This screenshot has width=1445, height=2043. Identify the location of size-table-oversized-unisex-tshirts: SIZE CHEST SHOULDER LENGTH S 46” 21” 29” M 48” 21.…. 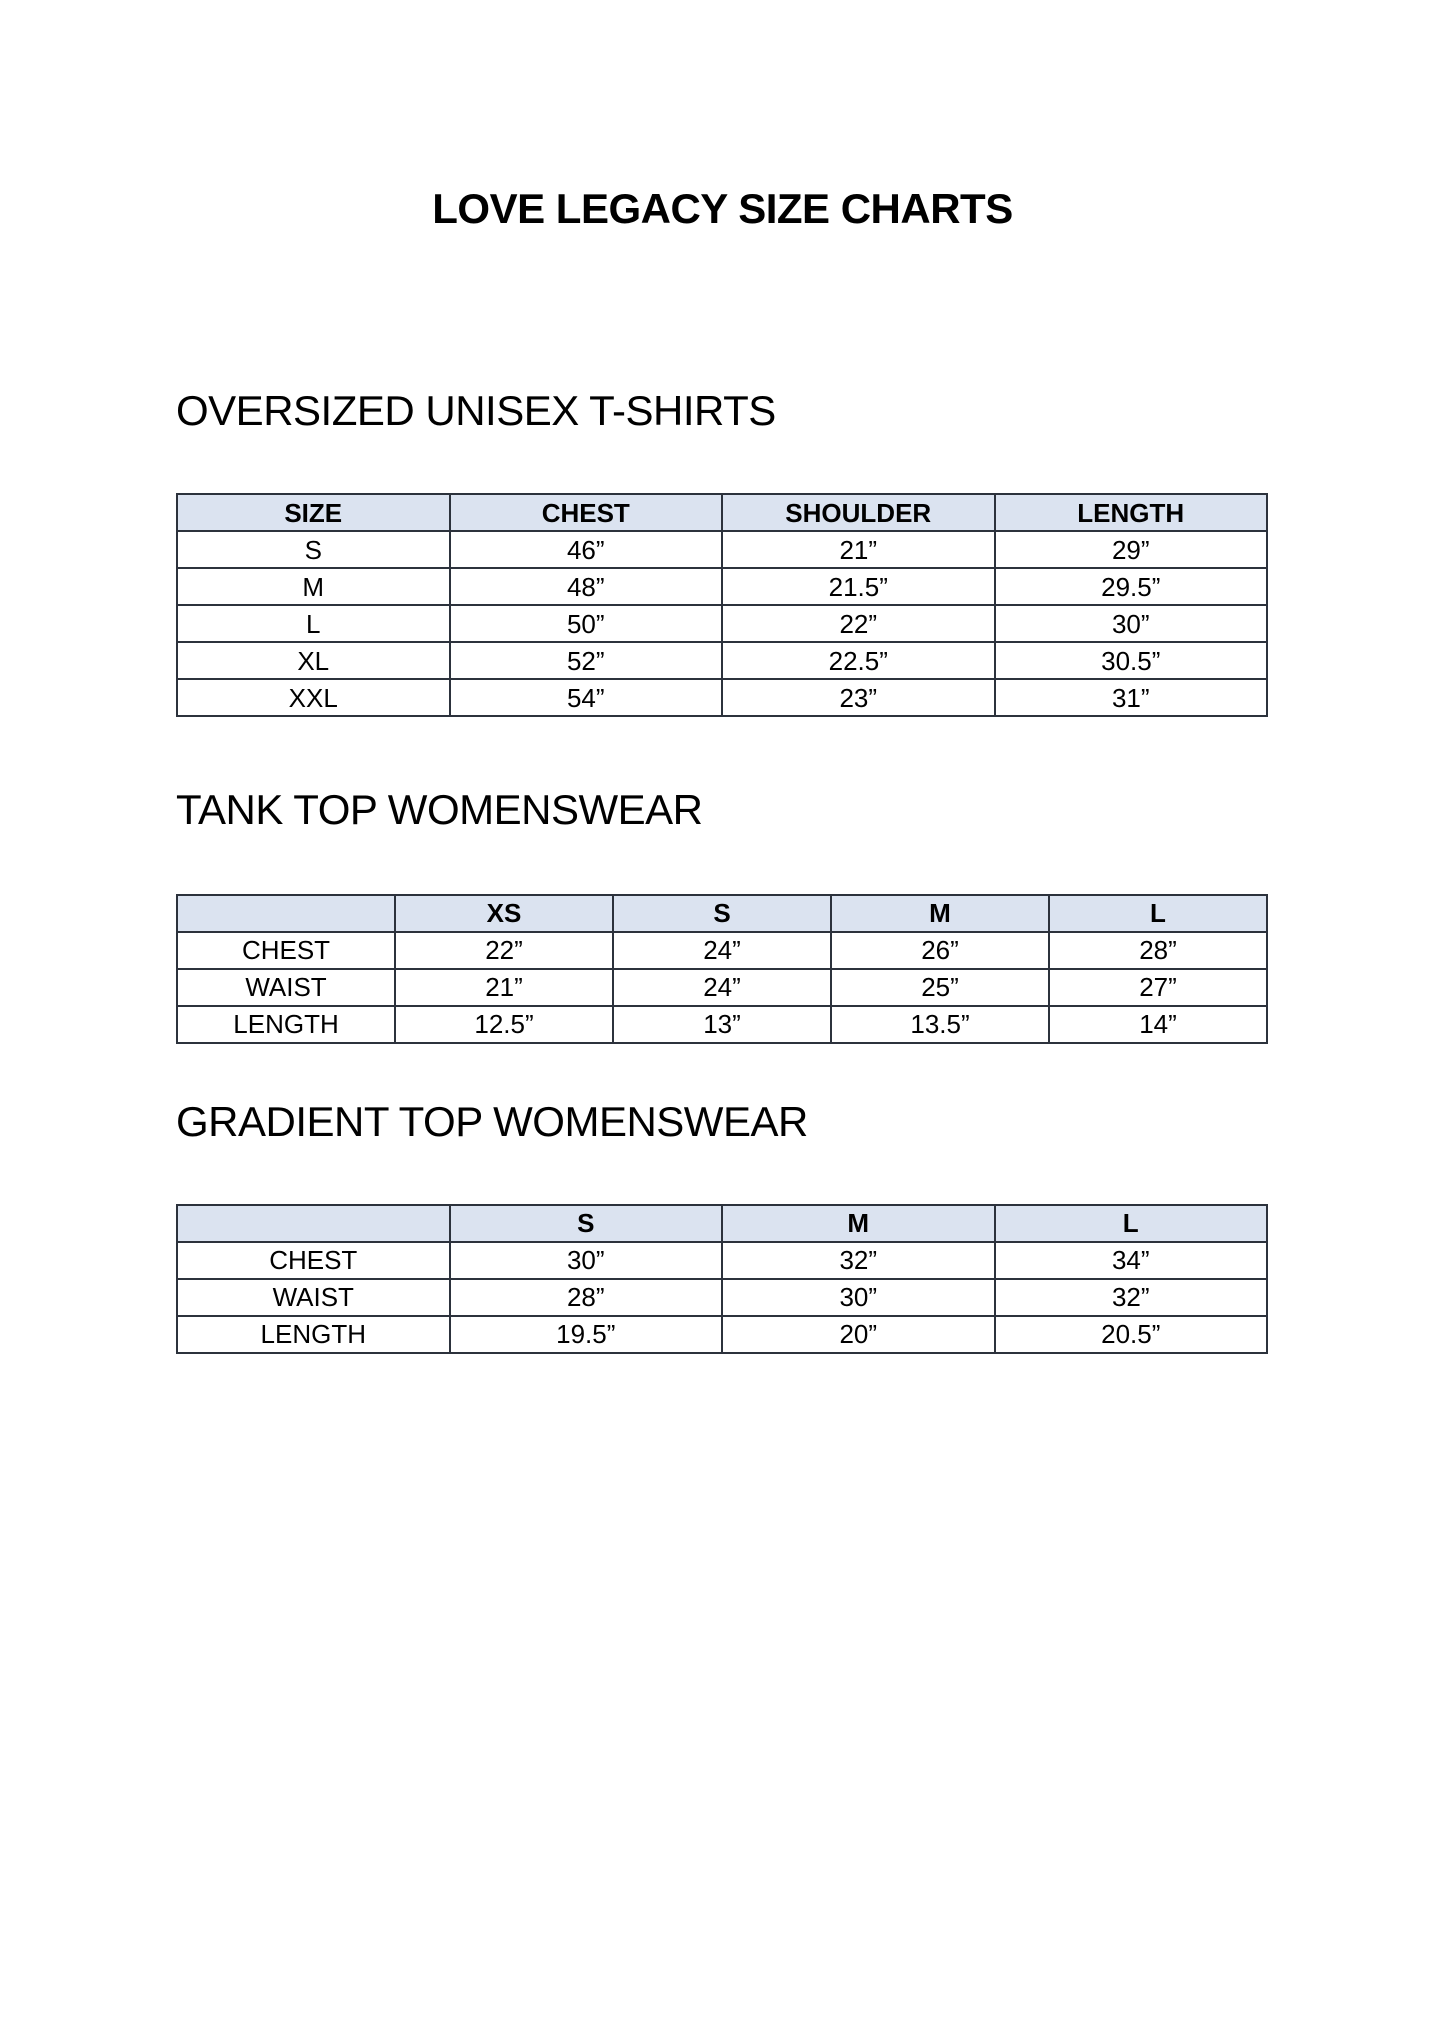
(722, 605).